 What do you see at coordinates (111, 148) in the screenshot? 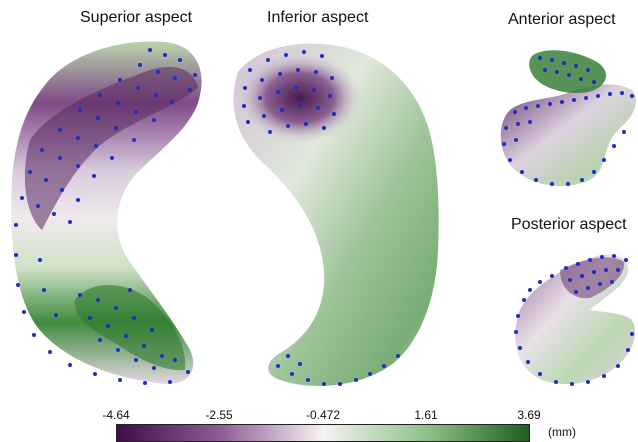
I see `superior-purple-band` at bounding box center [111, 148].